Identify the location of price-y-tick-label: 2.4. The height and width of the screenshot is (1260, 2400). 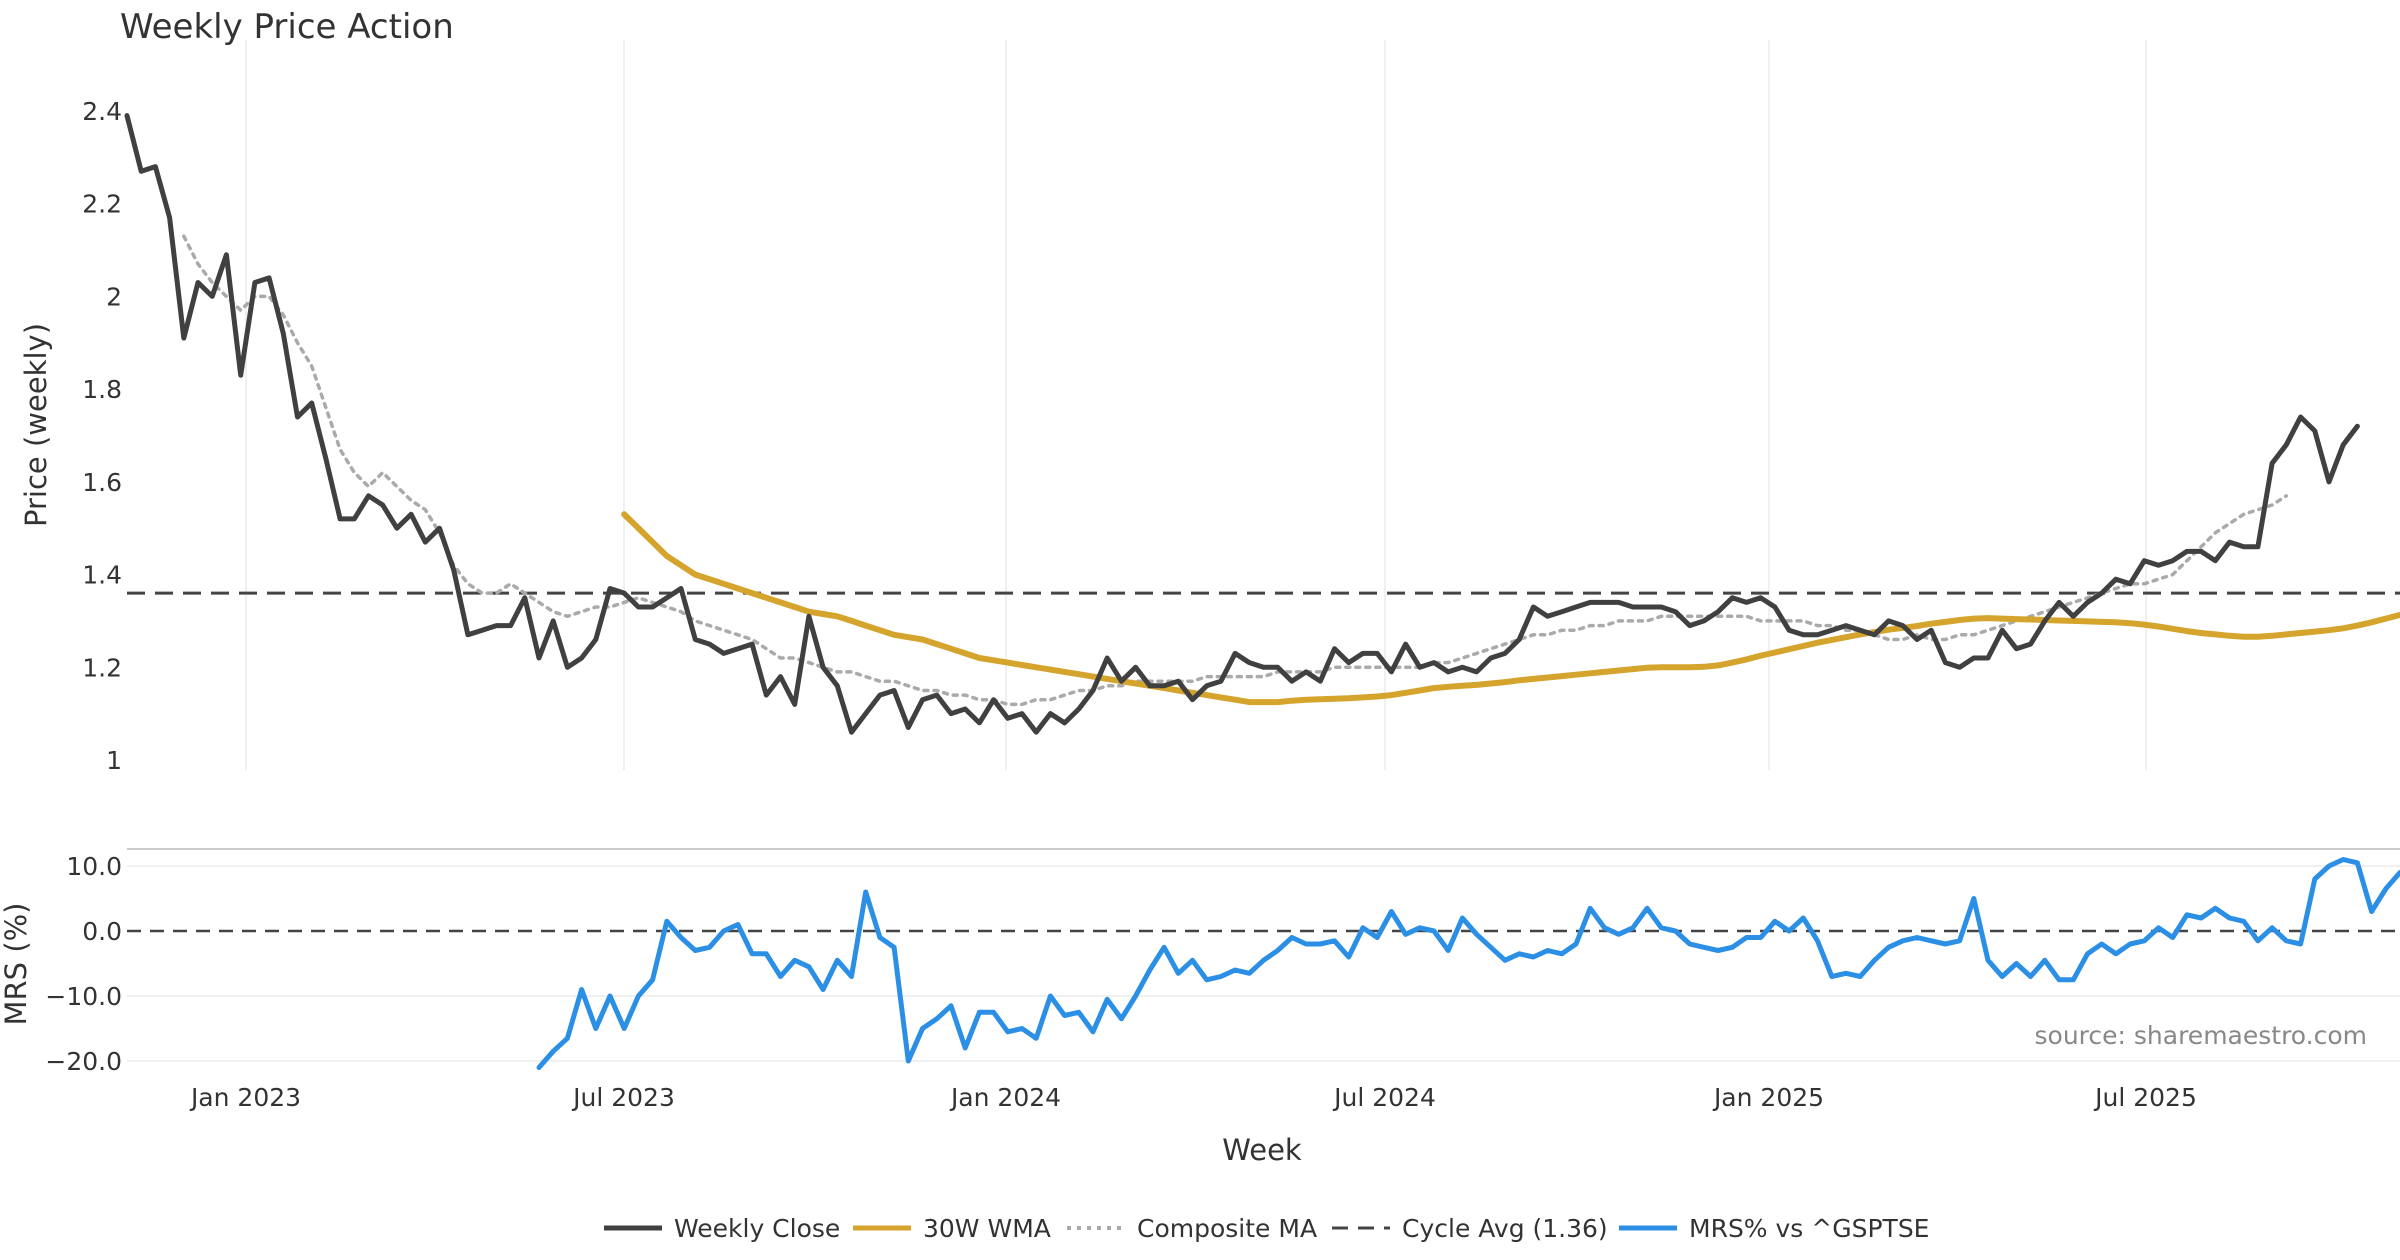
(102, 111).